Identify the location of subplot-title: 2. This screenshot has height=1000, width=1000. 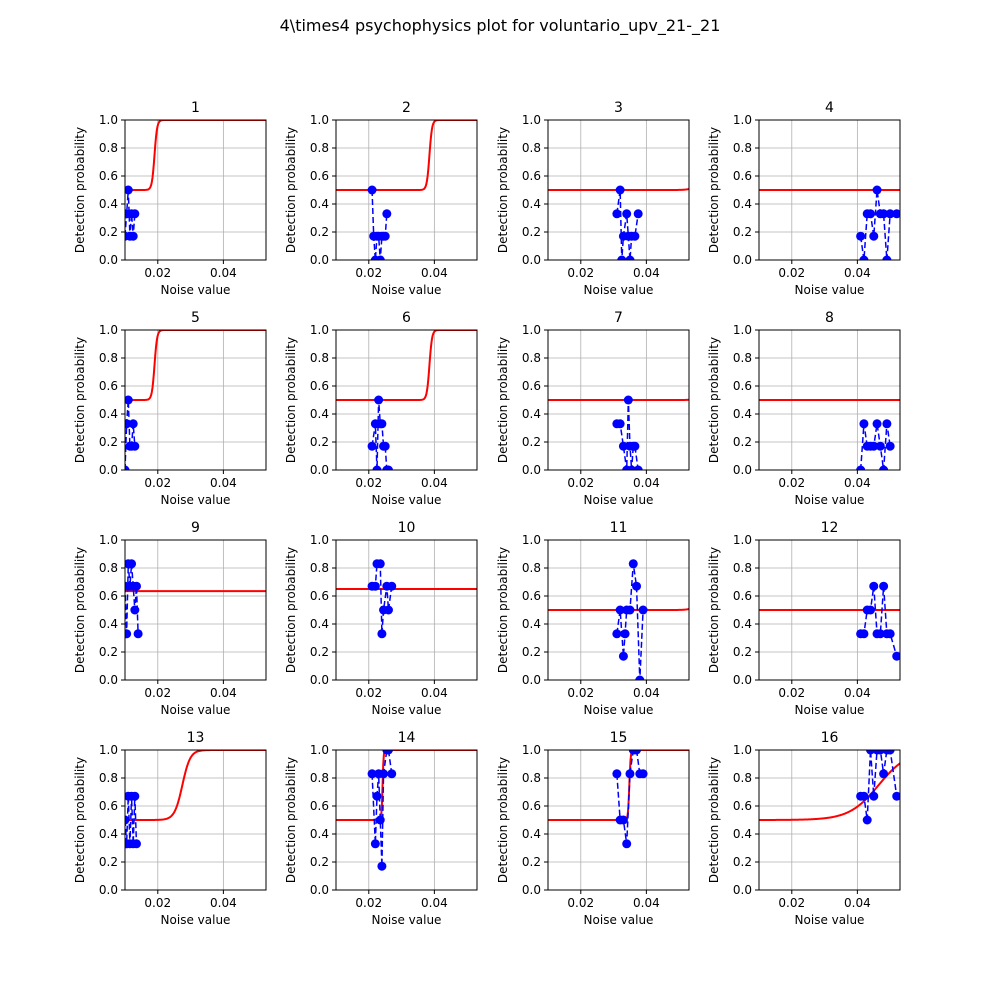
(406, 108).